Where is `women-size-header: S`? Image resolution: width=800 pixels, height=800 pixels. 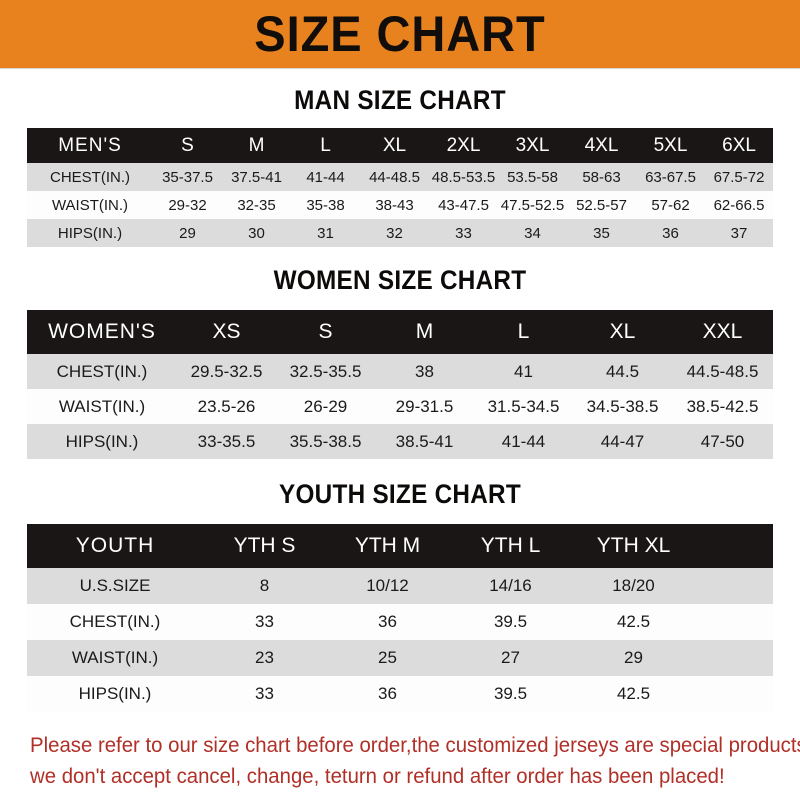 women-size-header: S is located at coordinates (325, 331).